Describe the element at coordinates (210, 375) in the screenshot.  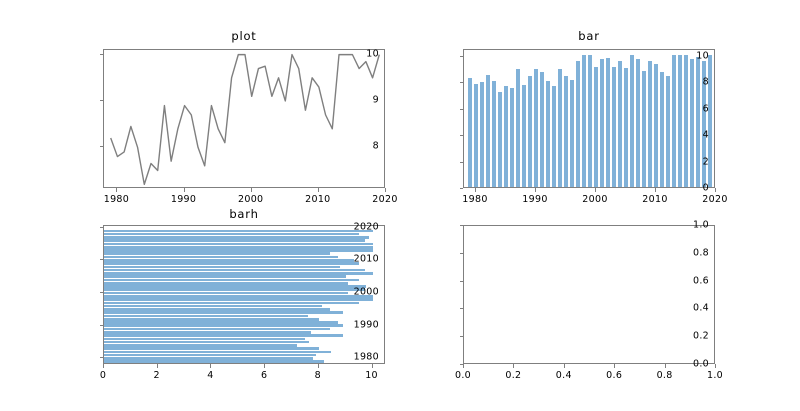
I see `x-tick-label: 4` at that location.